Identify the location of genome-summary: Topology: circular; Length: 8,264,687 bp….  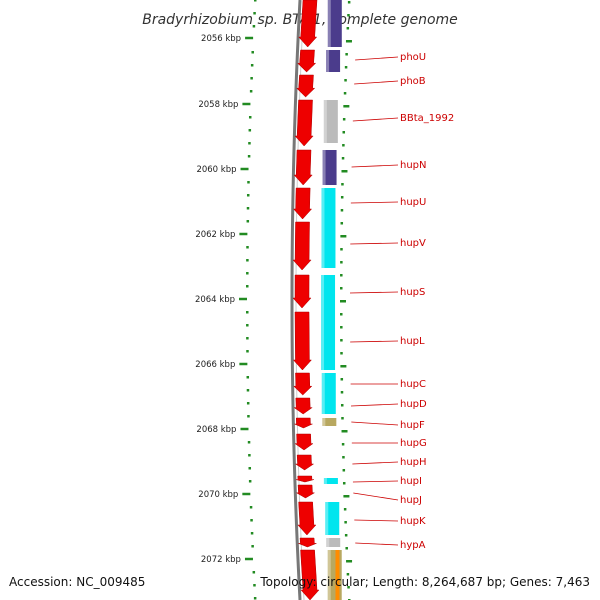
(424, 582).